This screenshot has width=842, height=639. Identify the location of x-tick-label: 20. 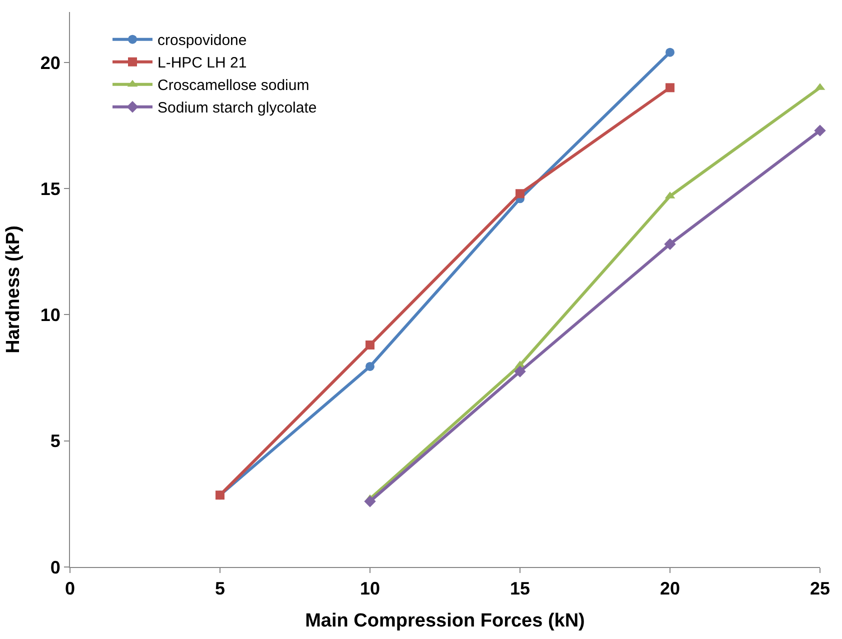
(670, 588).